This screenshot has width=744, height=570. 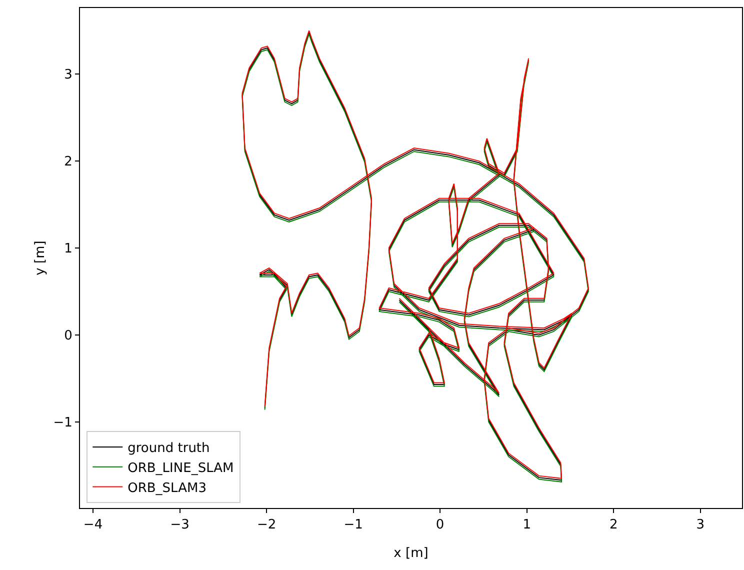 What do you see at coordinates (68, 75) in the screenshot?
I see `y-tick-label: 3` at bounding box center [68, 75].